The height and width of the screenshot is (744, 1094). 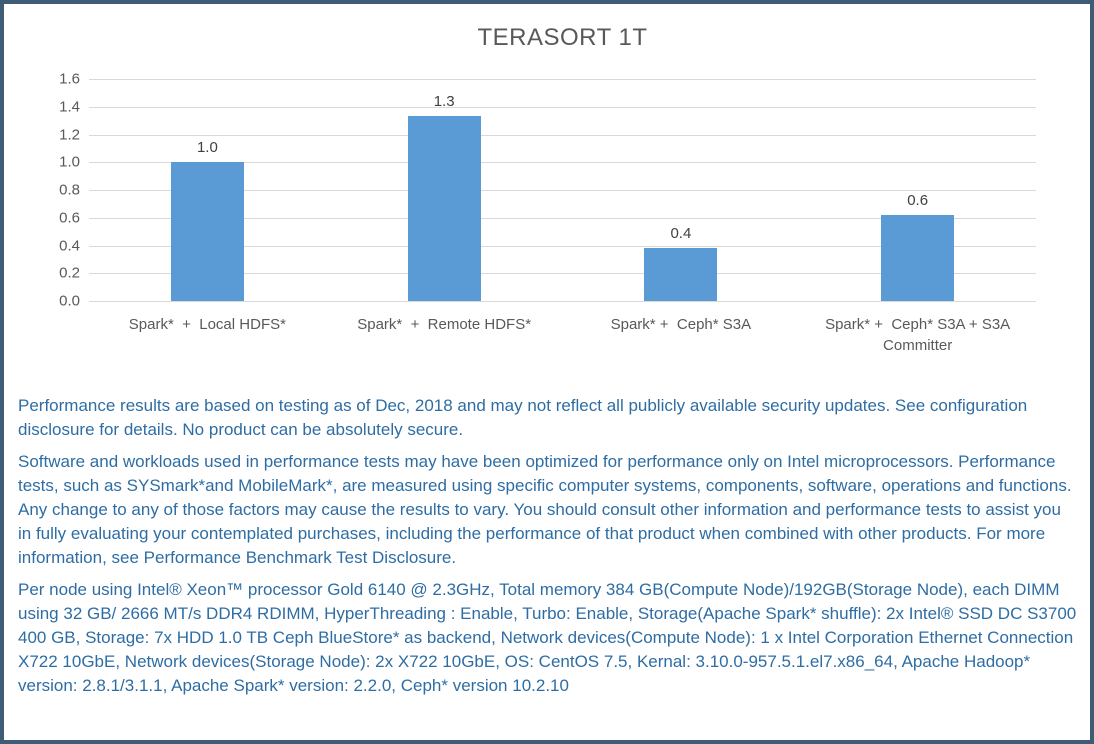 I want to click on y-tick-label: 0.0, so click(x=69, y=301).